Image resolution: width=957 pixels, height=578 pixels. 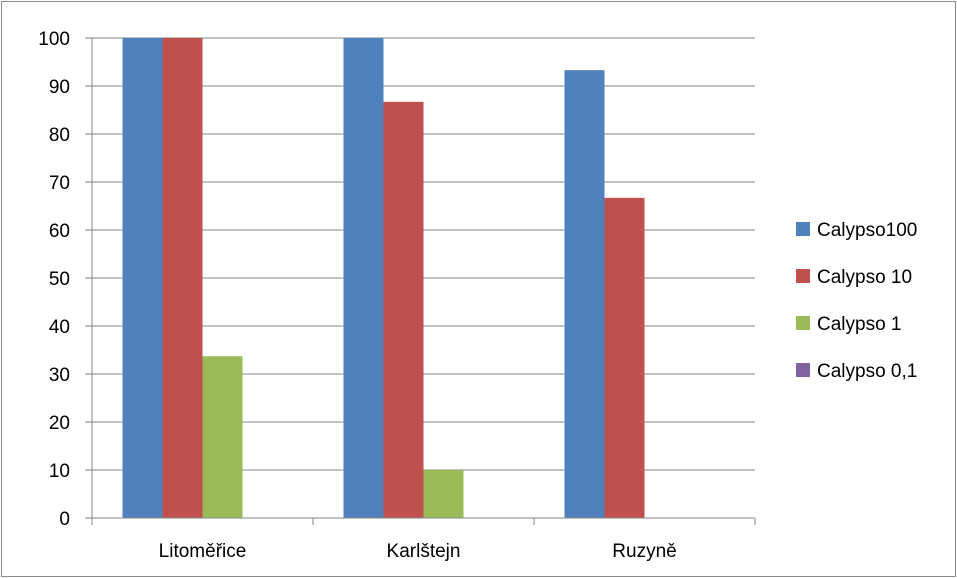 I want to click on x-tick-label: Karlštejn, so click(x=424, y=551).